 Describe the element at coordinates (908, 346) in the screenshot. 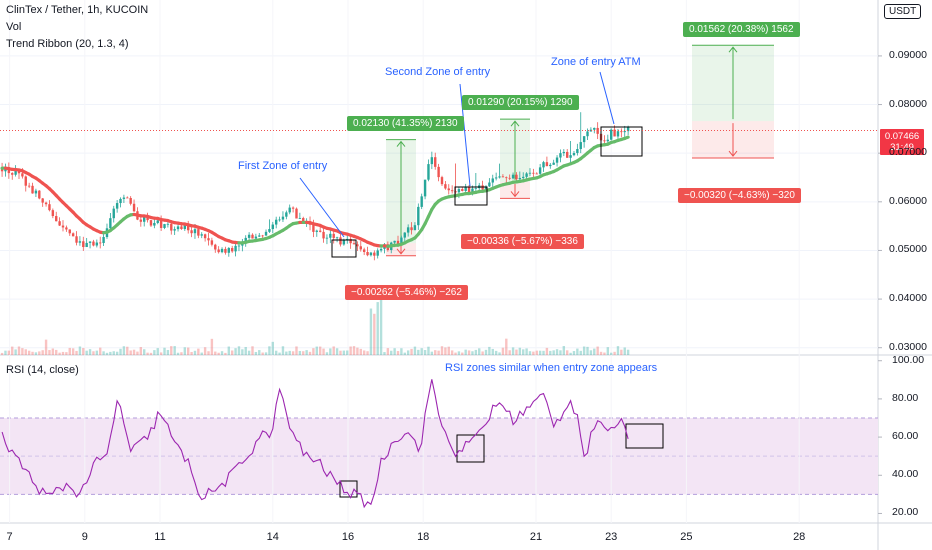

I see `price-tick-label: 0.03000` at that location.